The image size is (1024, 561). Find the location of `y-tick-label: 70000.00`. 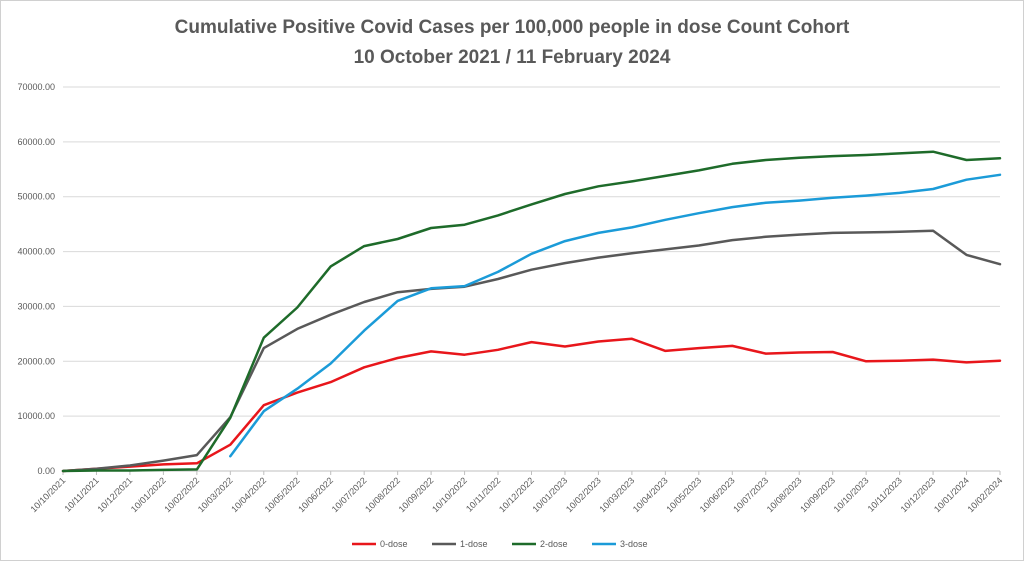

y-tick-label: 70000.00 is located at coordinates (36, 87).